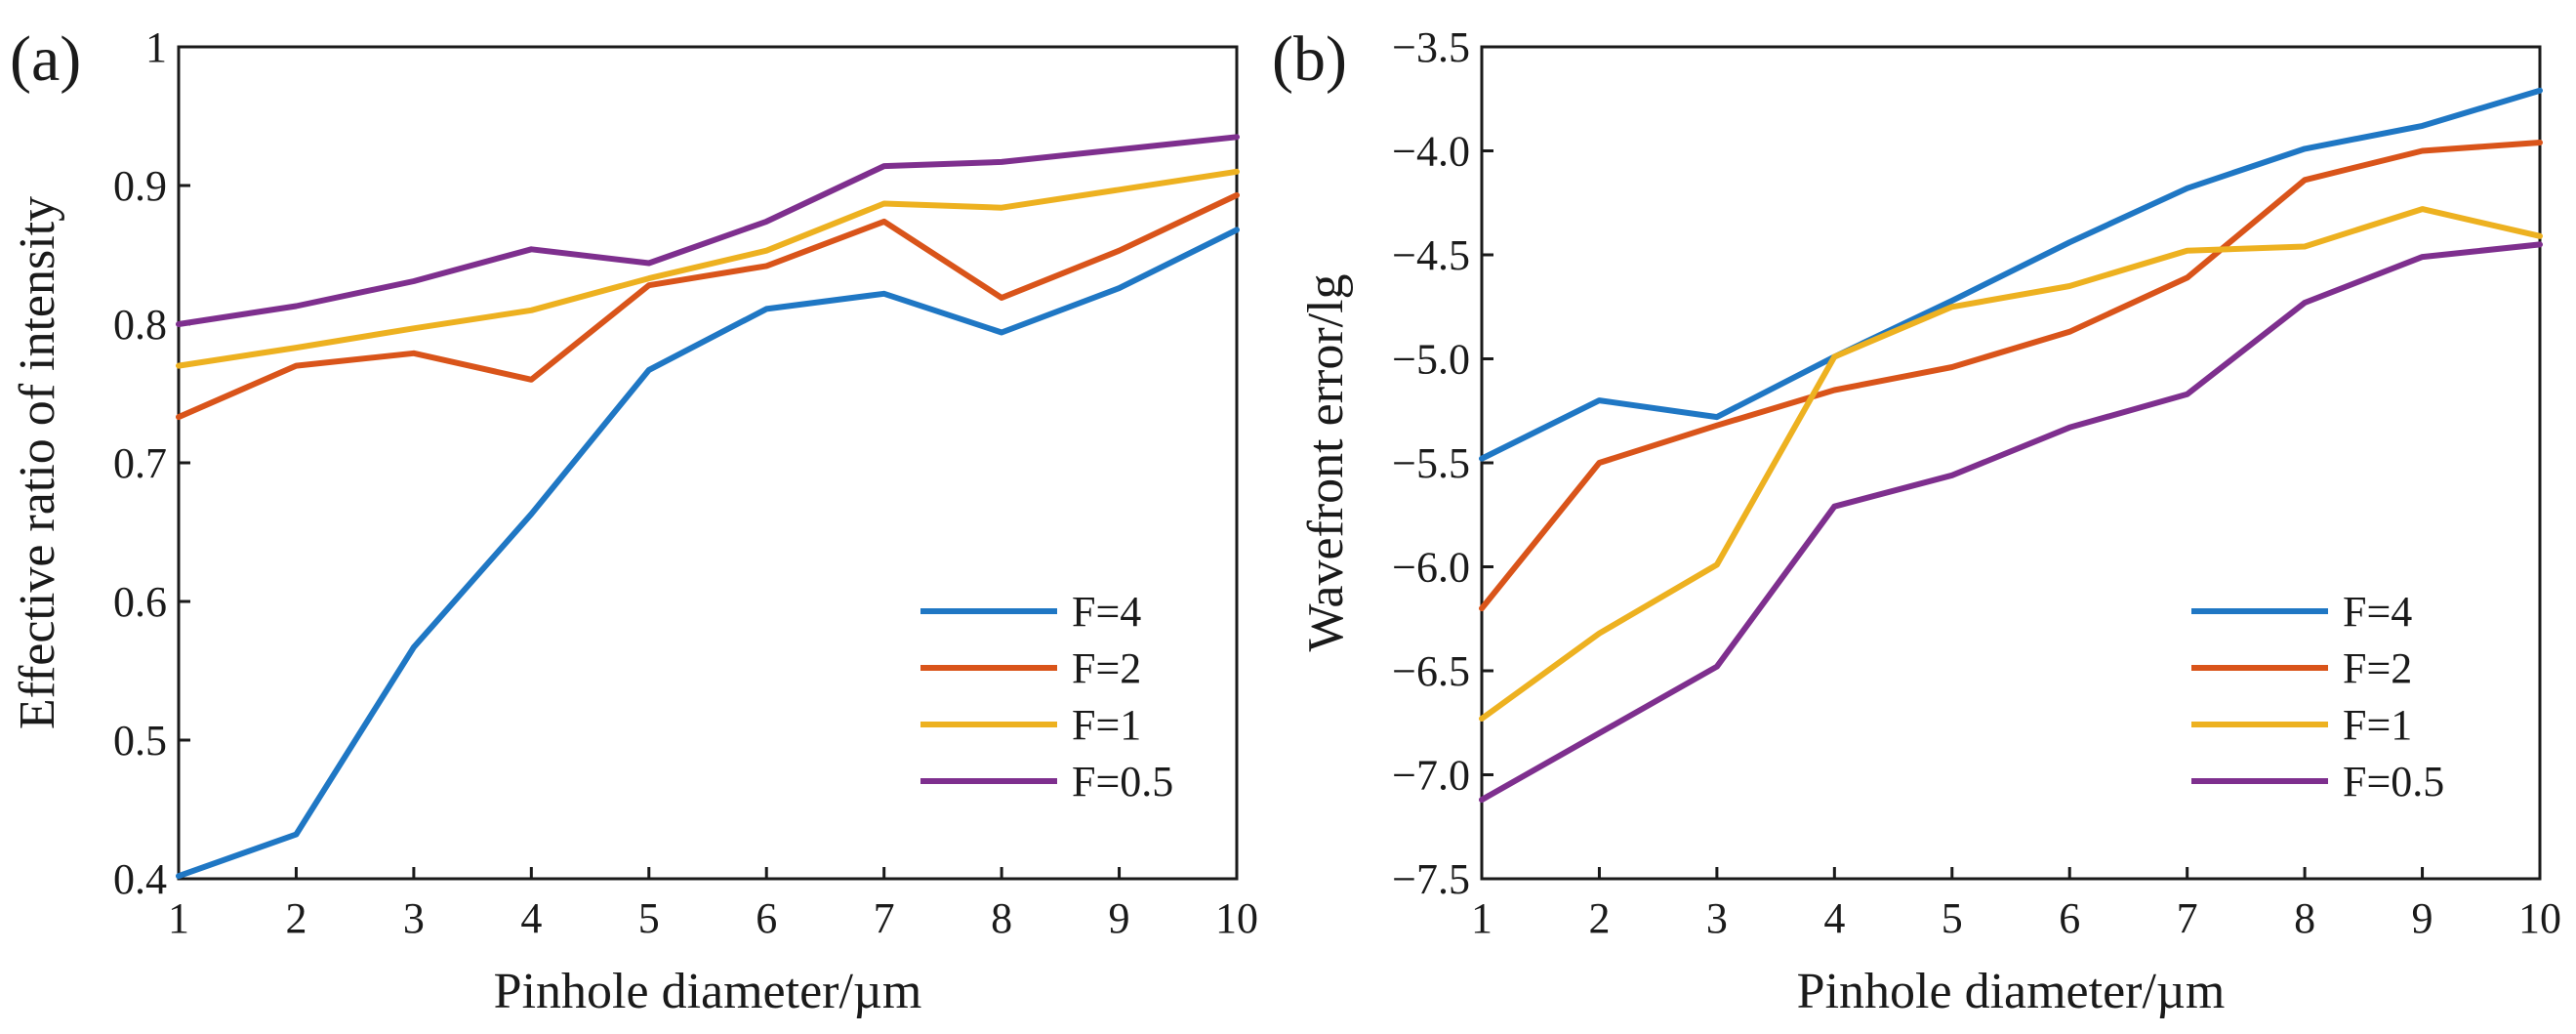 The image size is (2576, 1034). What do you see at coordinates (1834, 918) in the screenshot?
I see `x-tick-label: 4` at bounding box center [1834, 918].